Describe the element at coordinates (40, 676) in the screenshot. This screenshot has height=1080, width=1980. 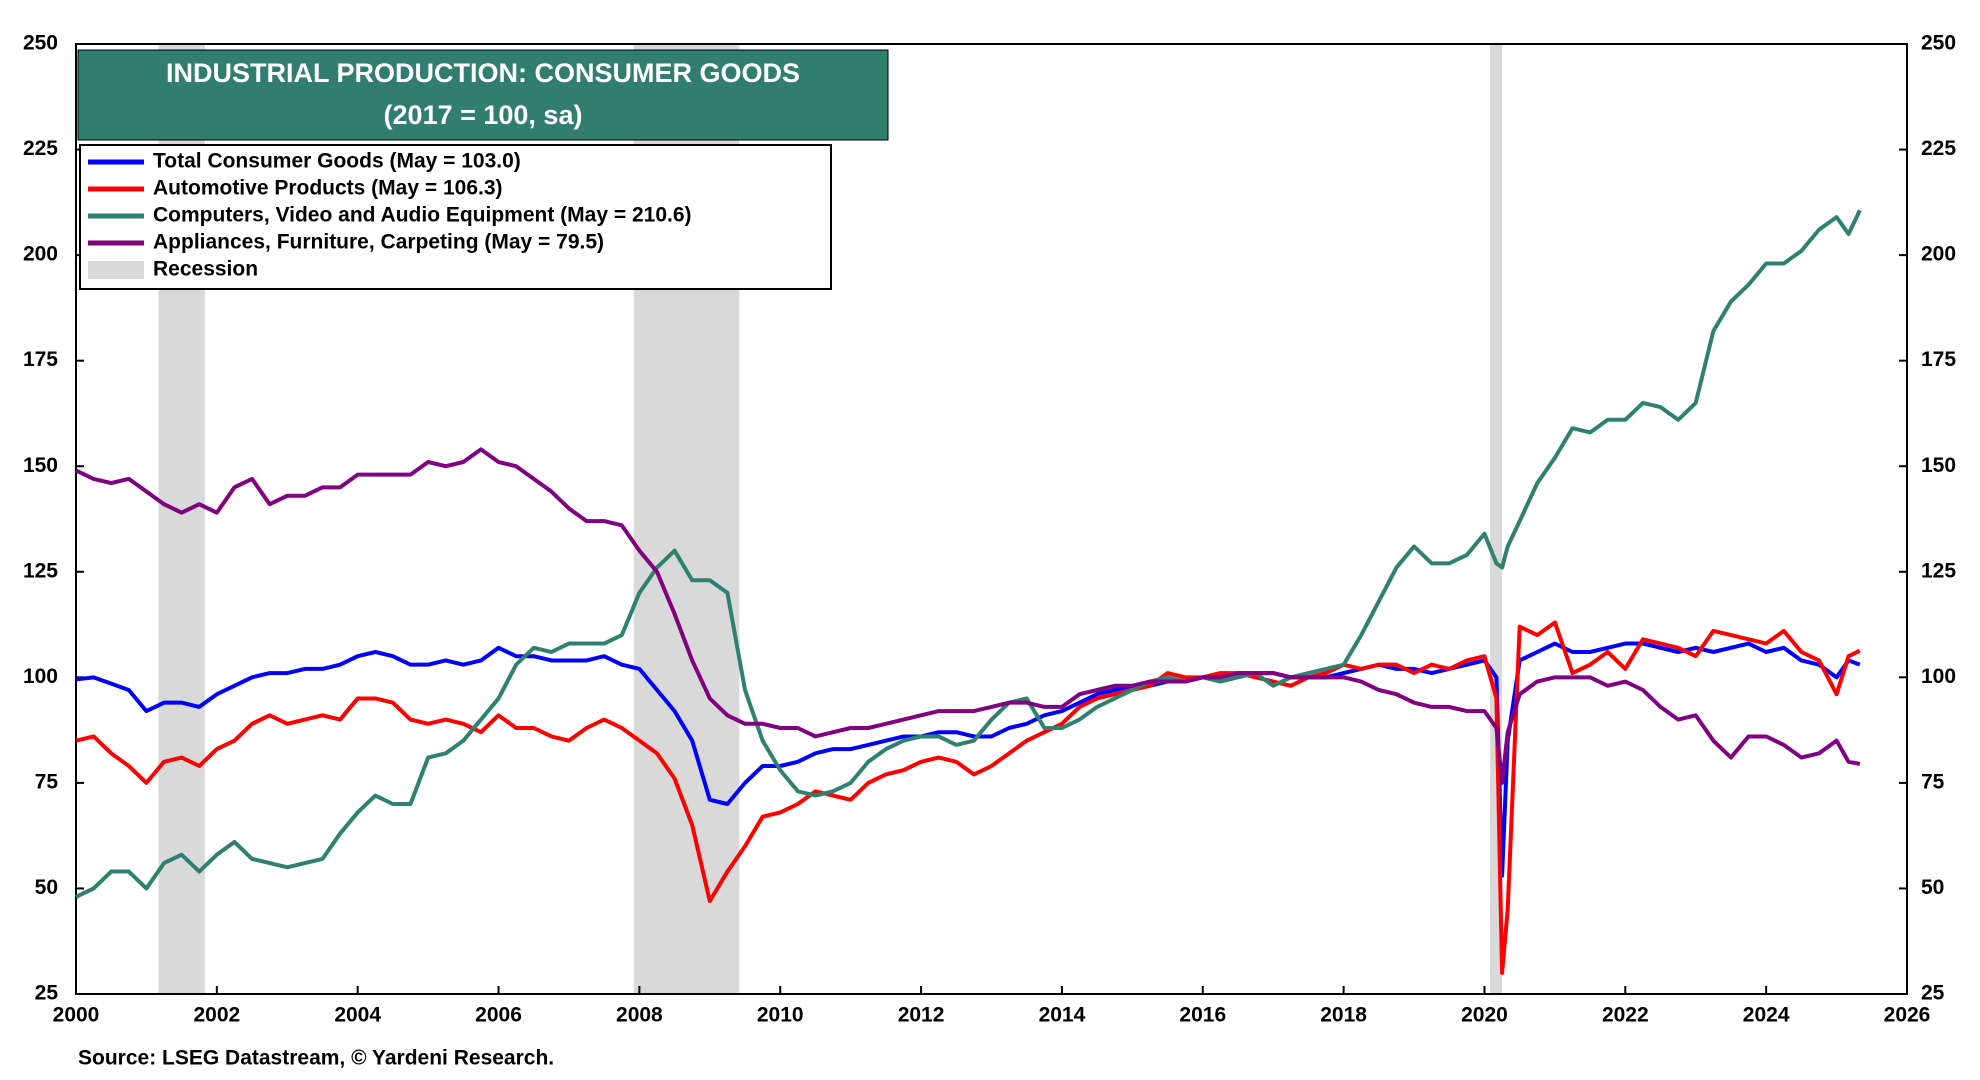
I see `y-tick-label: 100` at that location.